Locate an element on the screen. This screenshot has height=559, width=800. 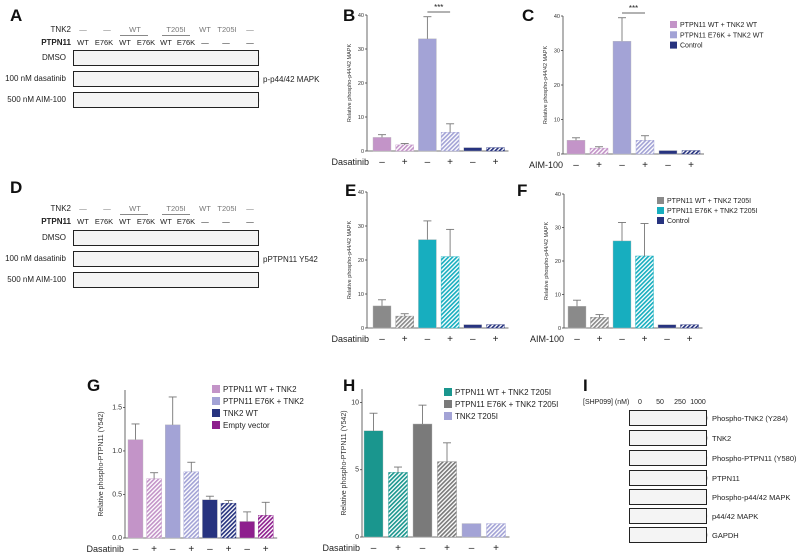
y-axis-label: Relative phospho-PTPN11 (Y542) is located at coordinates (101, 463).